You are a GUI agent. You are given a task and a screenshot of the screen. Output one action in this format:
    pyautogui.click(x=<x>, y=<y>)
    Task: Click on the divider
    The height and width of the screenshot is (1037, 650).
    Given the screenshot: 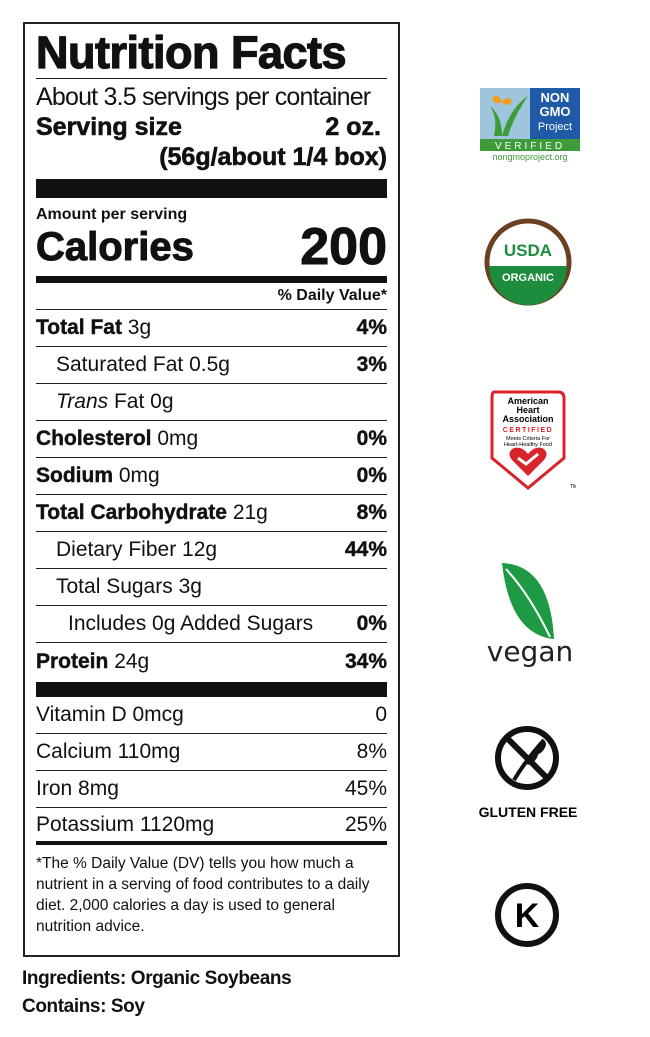 What is the action you would take?
    pyautogui.click(x=211, y=78)
    